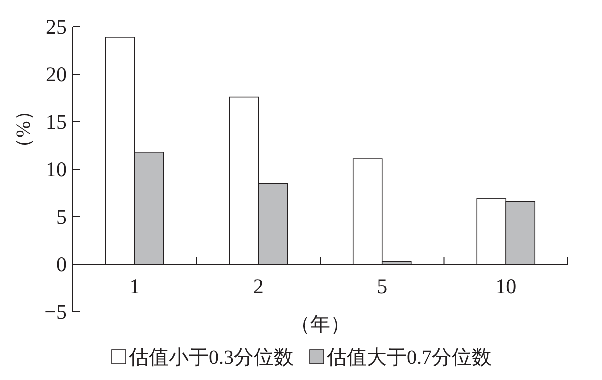 This screenshot has height=380, width=602. What do you see at coordinates (382, 286) in the screenshot?
I see `x-tick-label: 5` at bounding box center [382, 286].